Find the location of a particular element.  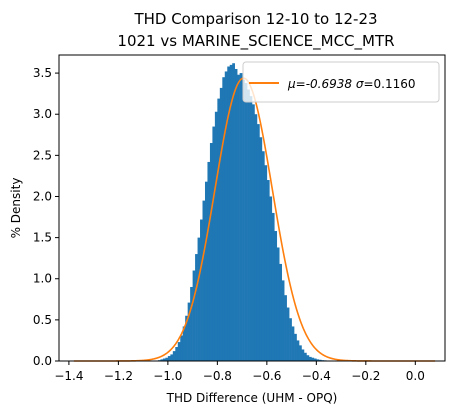

x-tick-label: −1.2 is located at coordinates (118, 376).